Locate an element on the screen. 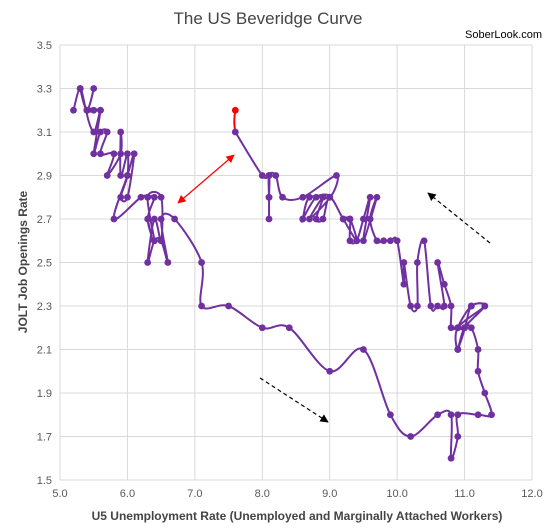  chart-title: The US Beveridge Curve is located at coordinates (268, 18).